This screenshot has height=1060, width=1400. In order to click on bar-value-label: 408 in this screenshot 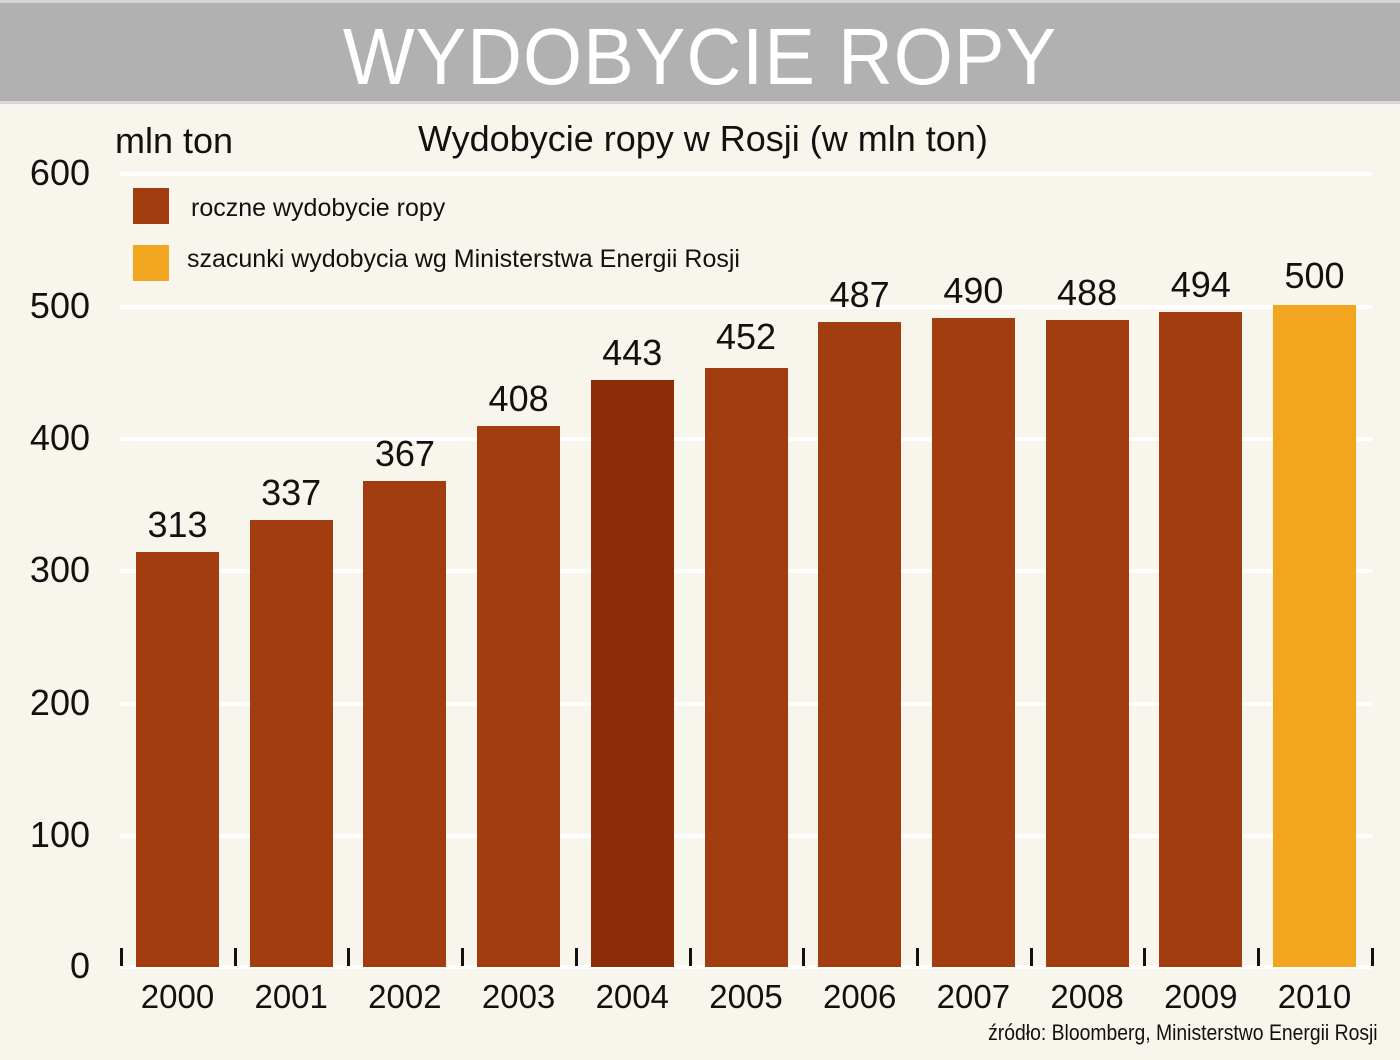, I will do `click(518, 399)`.